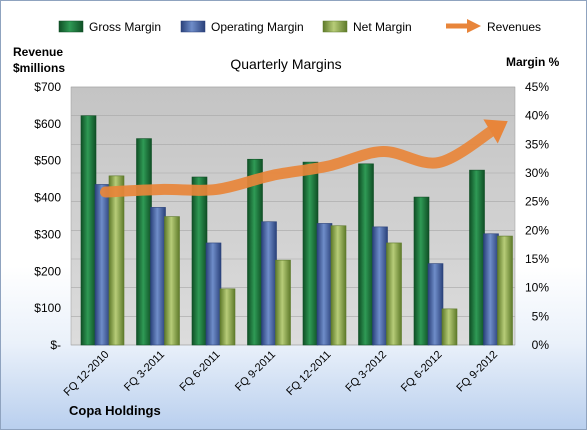  I want to click on left-tick-label: $500, so click(47, 161).